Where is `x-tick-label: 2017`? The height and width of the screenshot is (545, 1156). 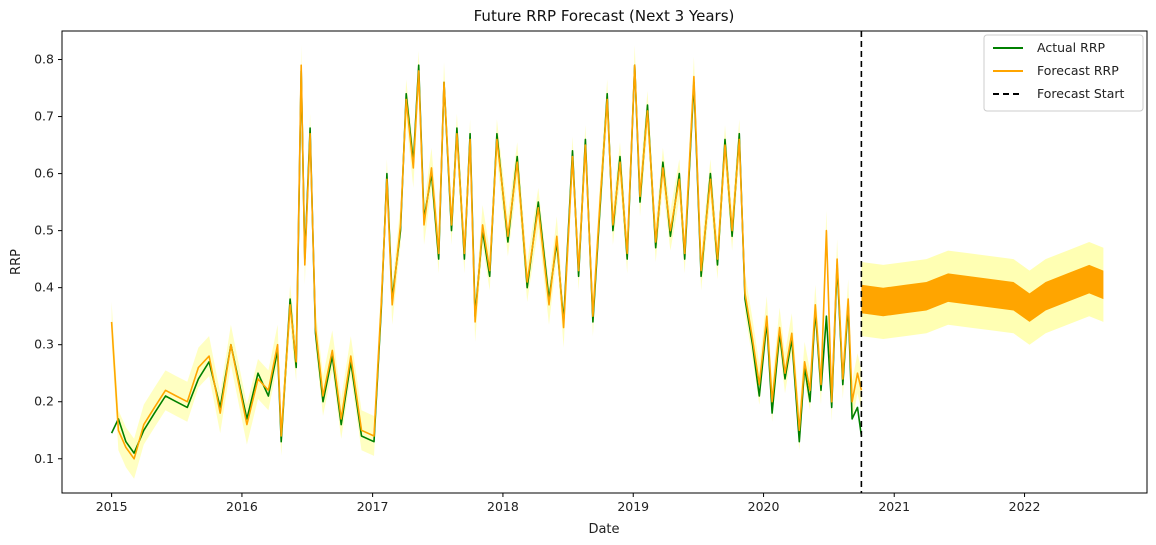
x-tick-label: 2017 is located at coordinates (373, 506).